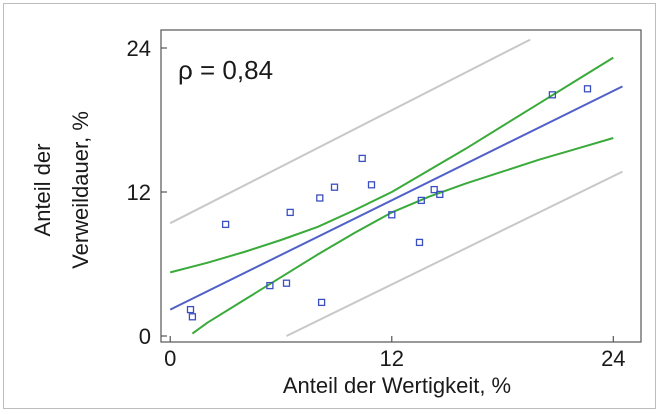 The image size is (661, 414). I want to click on y-axis-label-line-1: Anteil der, so click(42, 190).